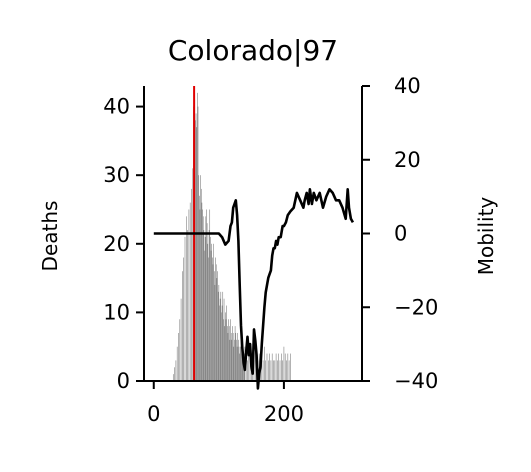 This screenshot has width=531, height=472. I want to click on y-left-tick-label: 0, so click(123, 381).